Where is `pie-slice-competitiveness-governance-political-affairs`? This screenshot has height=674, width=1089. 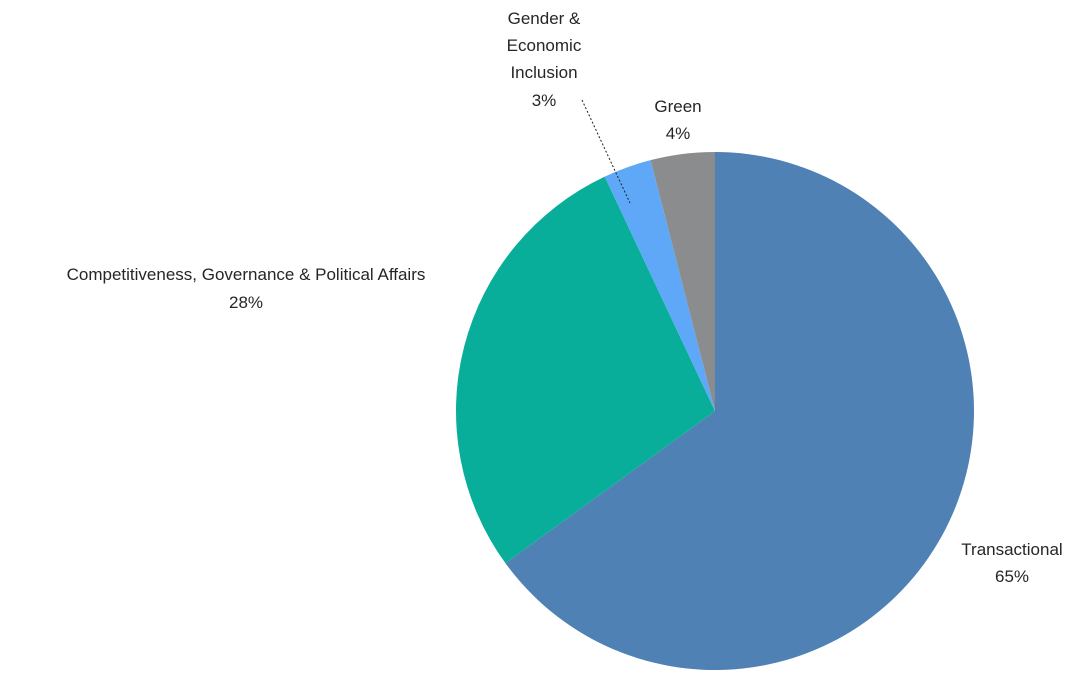
pie-slice-competitiveness-governance-political-affairs is located at coordinates (585, 370).